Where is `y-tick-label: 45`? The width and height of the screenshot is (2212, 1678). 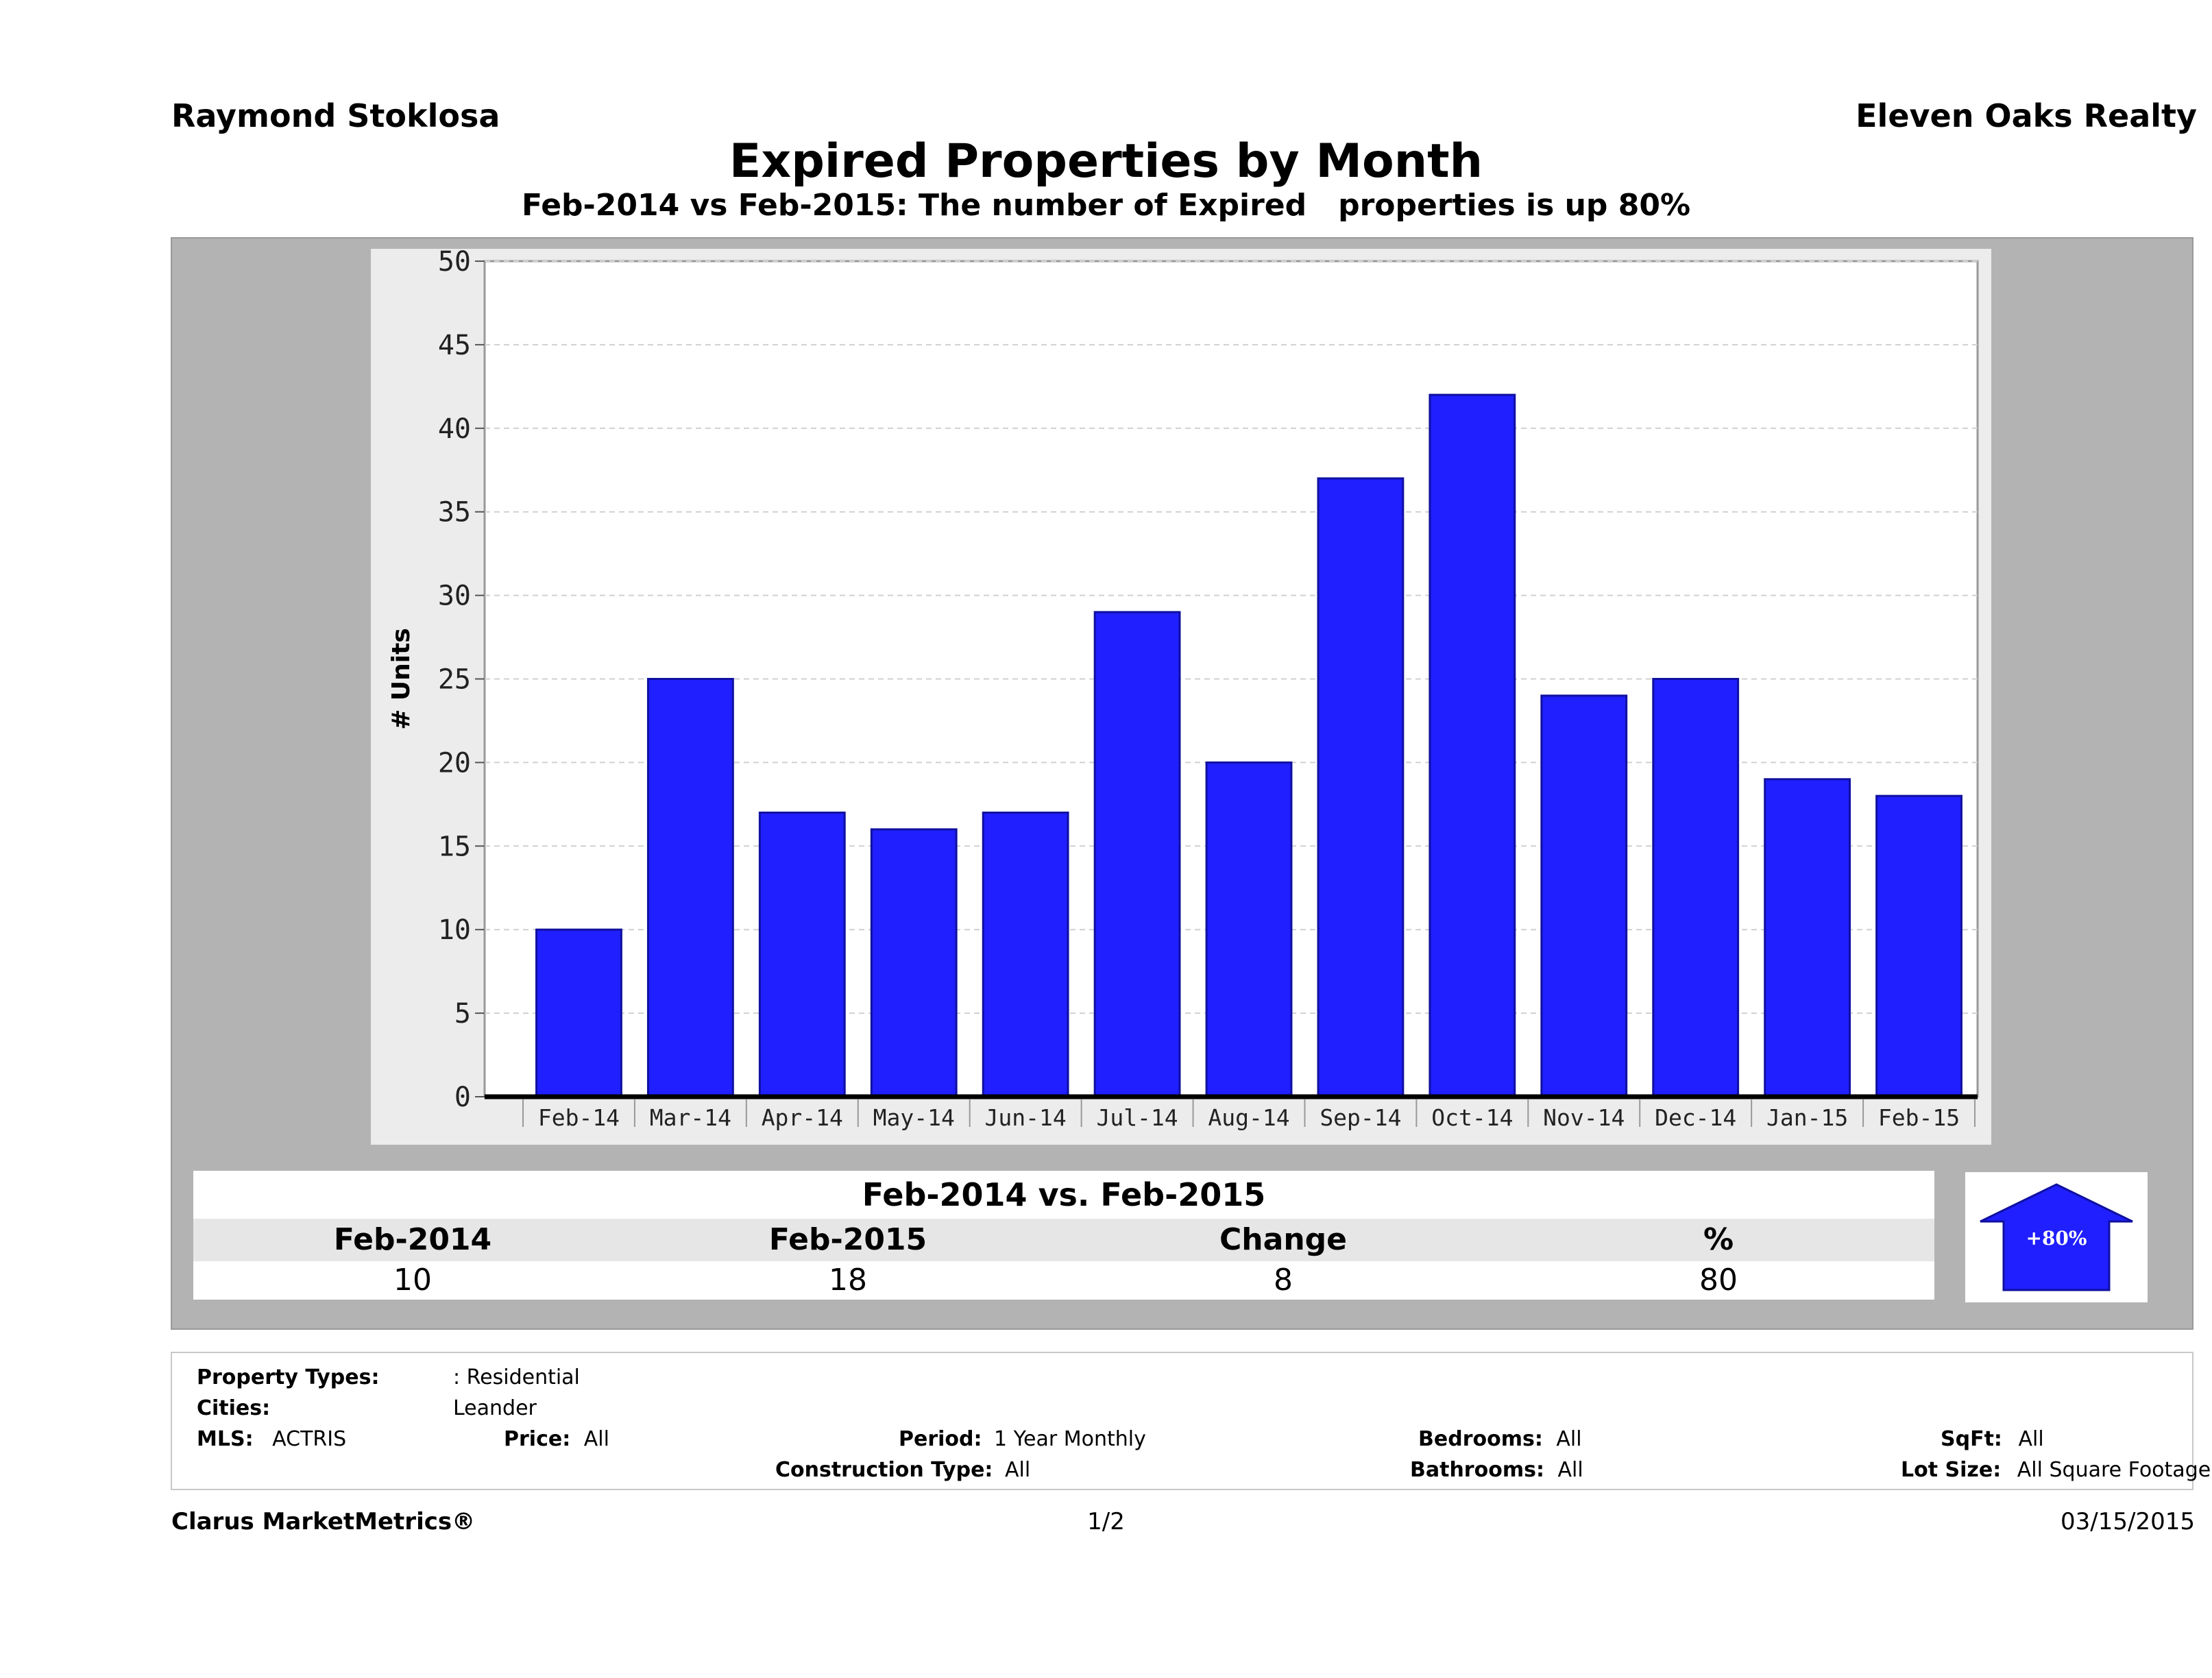 y-tick-label: 45 is located at coordinates (455, 345).